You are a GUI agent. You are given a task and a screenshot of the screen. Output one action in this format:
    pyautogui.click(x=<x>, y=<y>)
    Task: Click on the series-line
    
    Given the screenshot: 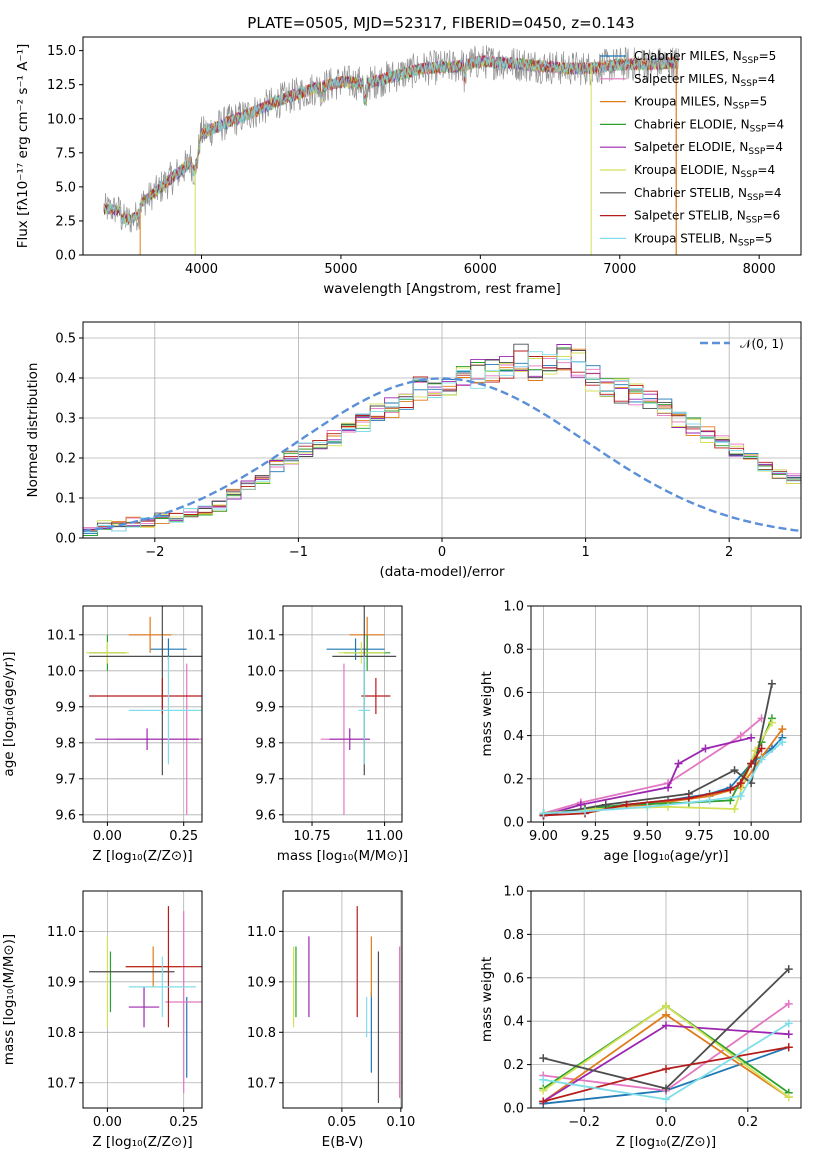 What is the action you would take?
    pyautogui.click(x=653, y=782)
    